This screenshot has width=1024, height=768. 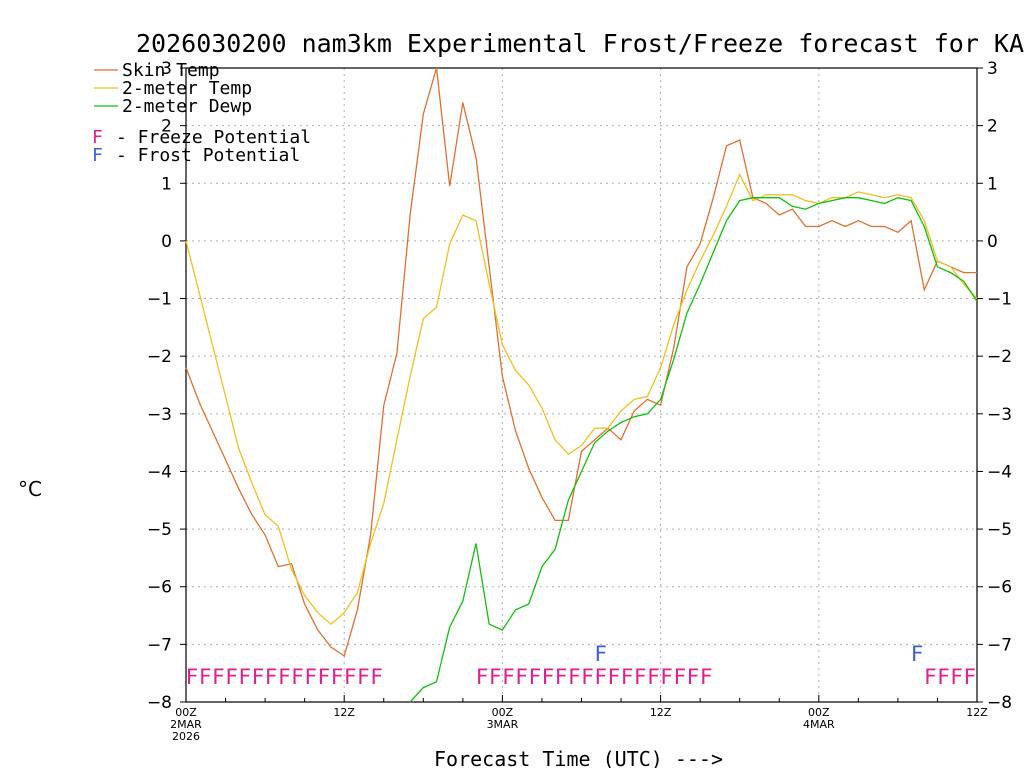 I want to click on y-tick-label-right: −1, so click(x=999, y=300).